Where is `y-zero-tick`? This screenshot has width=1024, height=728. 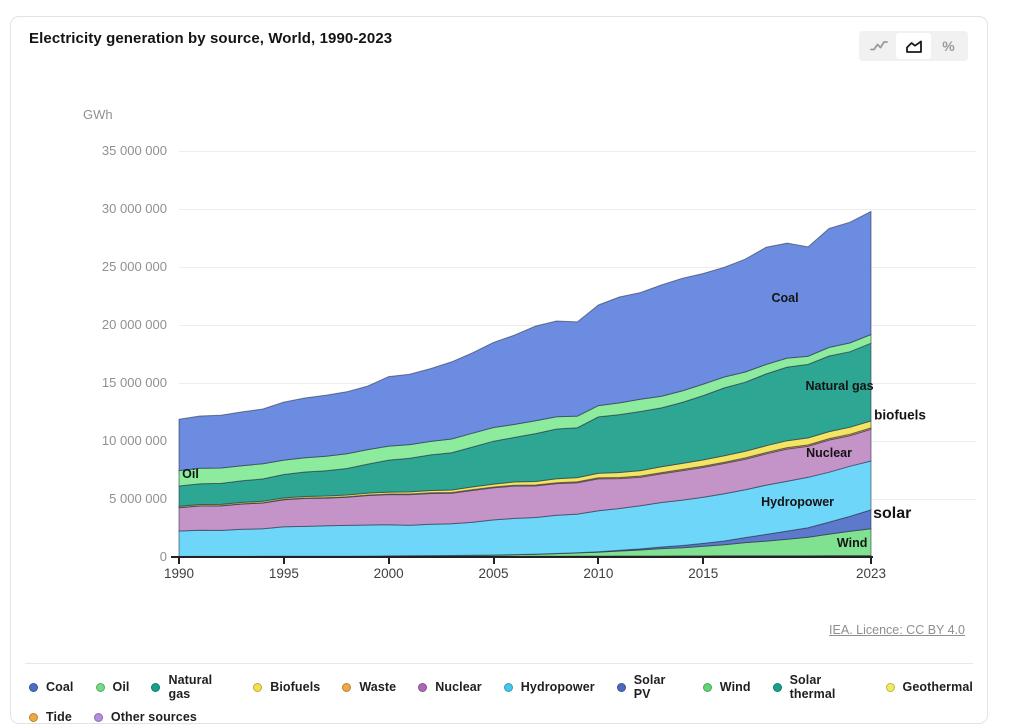
y-zero-tick is located at coordinates (174, 557).